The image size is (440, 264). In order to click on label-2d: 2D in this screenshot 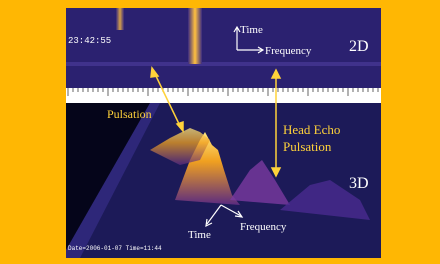, I will do `click(359, 46)`.